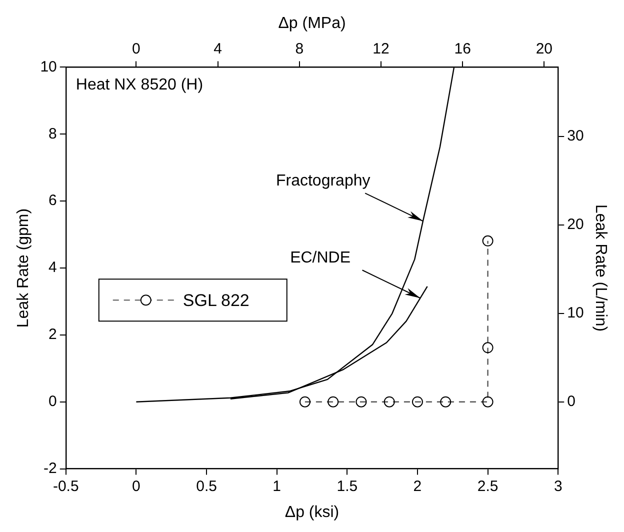 This screenshot has height=532, width=624. I want to click on y-tick-label: 4, so click(52, 267).